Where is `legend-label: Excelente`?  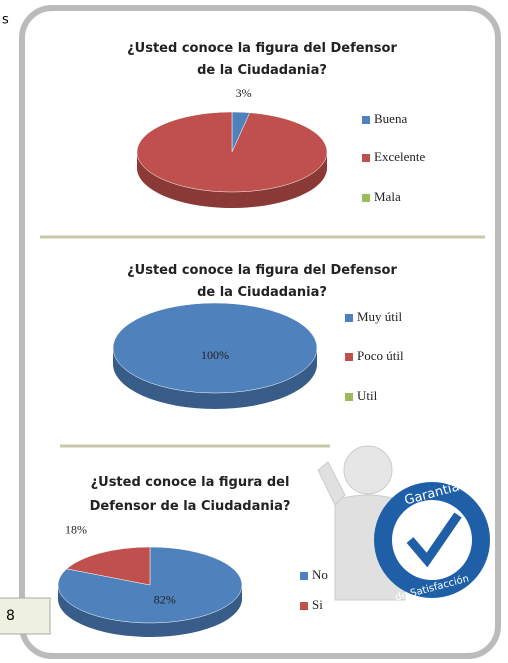
legend-label: Excelente is located at coordinates (399, 156).